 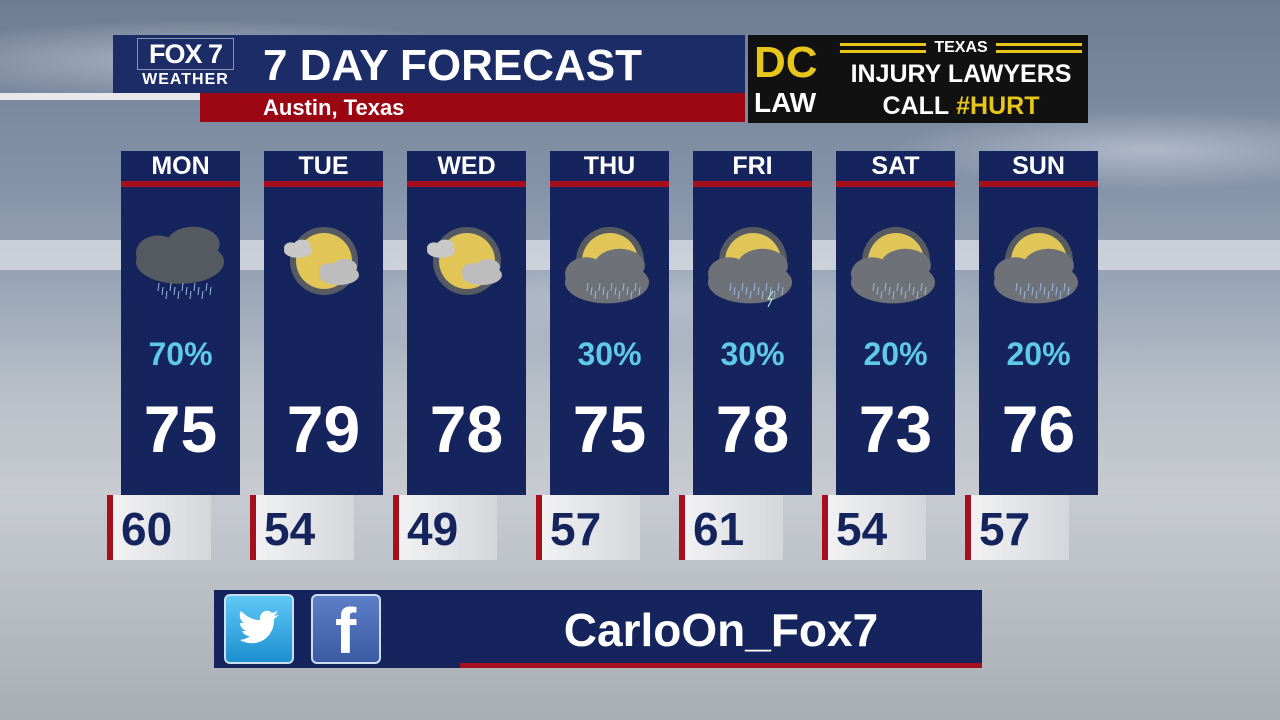 I want to click on forecast-day-sat: SAT 20% 73, so click(x=895, y=323).